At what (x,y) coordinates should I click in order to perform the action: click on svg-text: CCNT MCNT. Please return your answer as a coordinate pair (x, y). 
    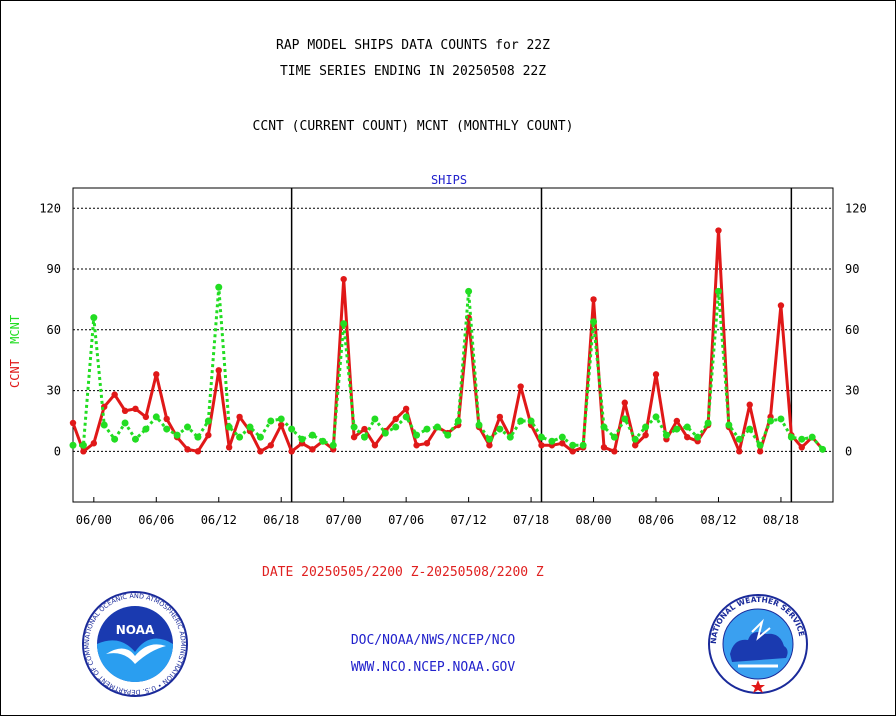
    Looking at the image, I should click on (15, 351).